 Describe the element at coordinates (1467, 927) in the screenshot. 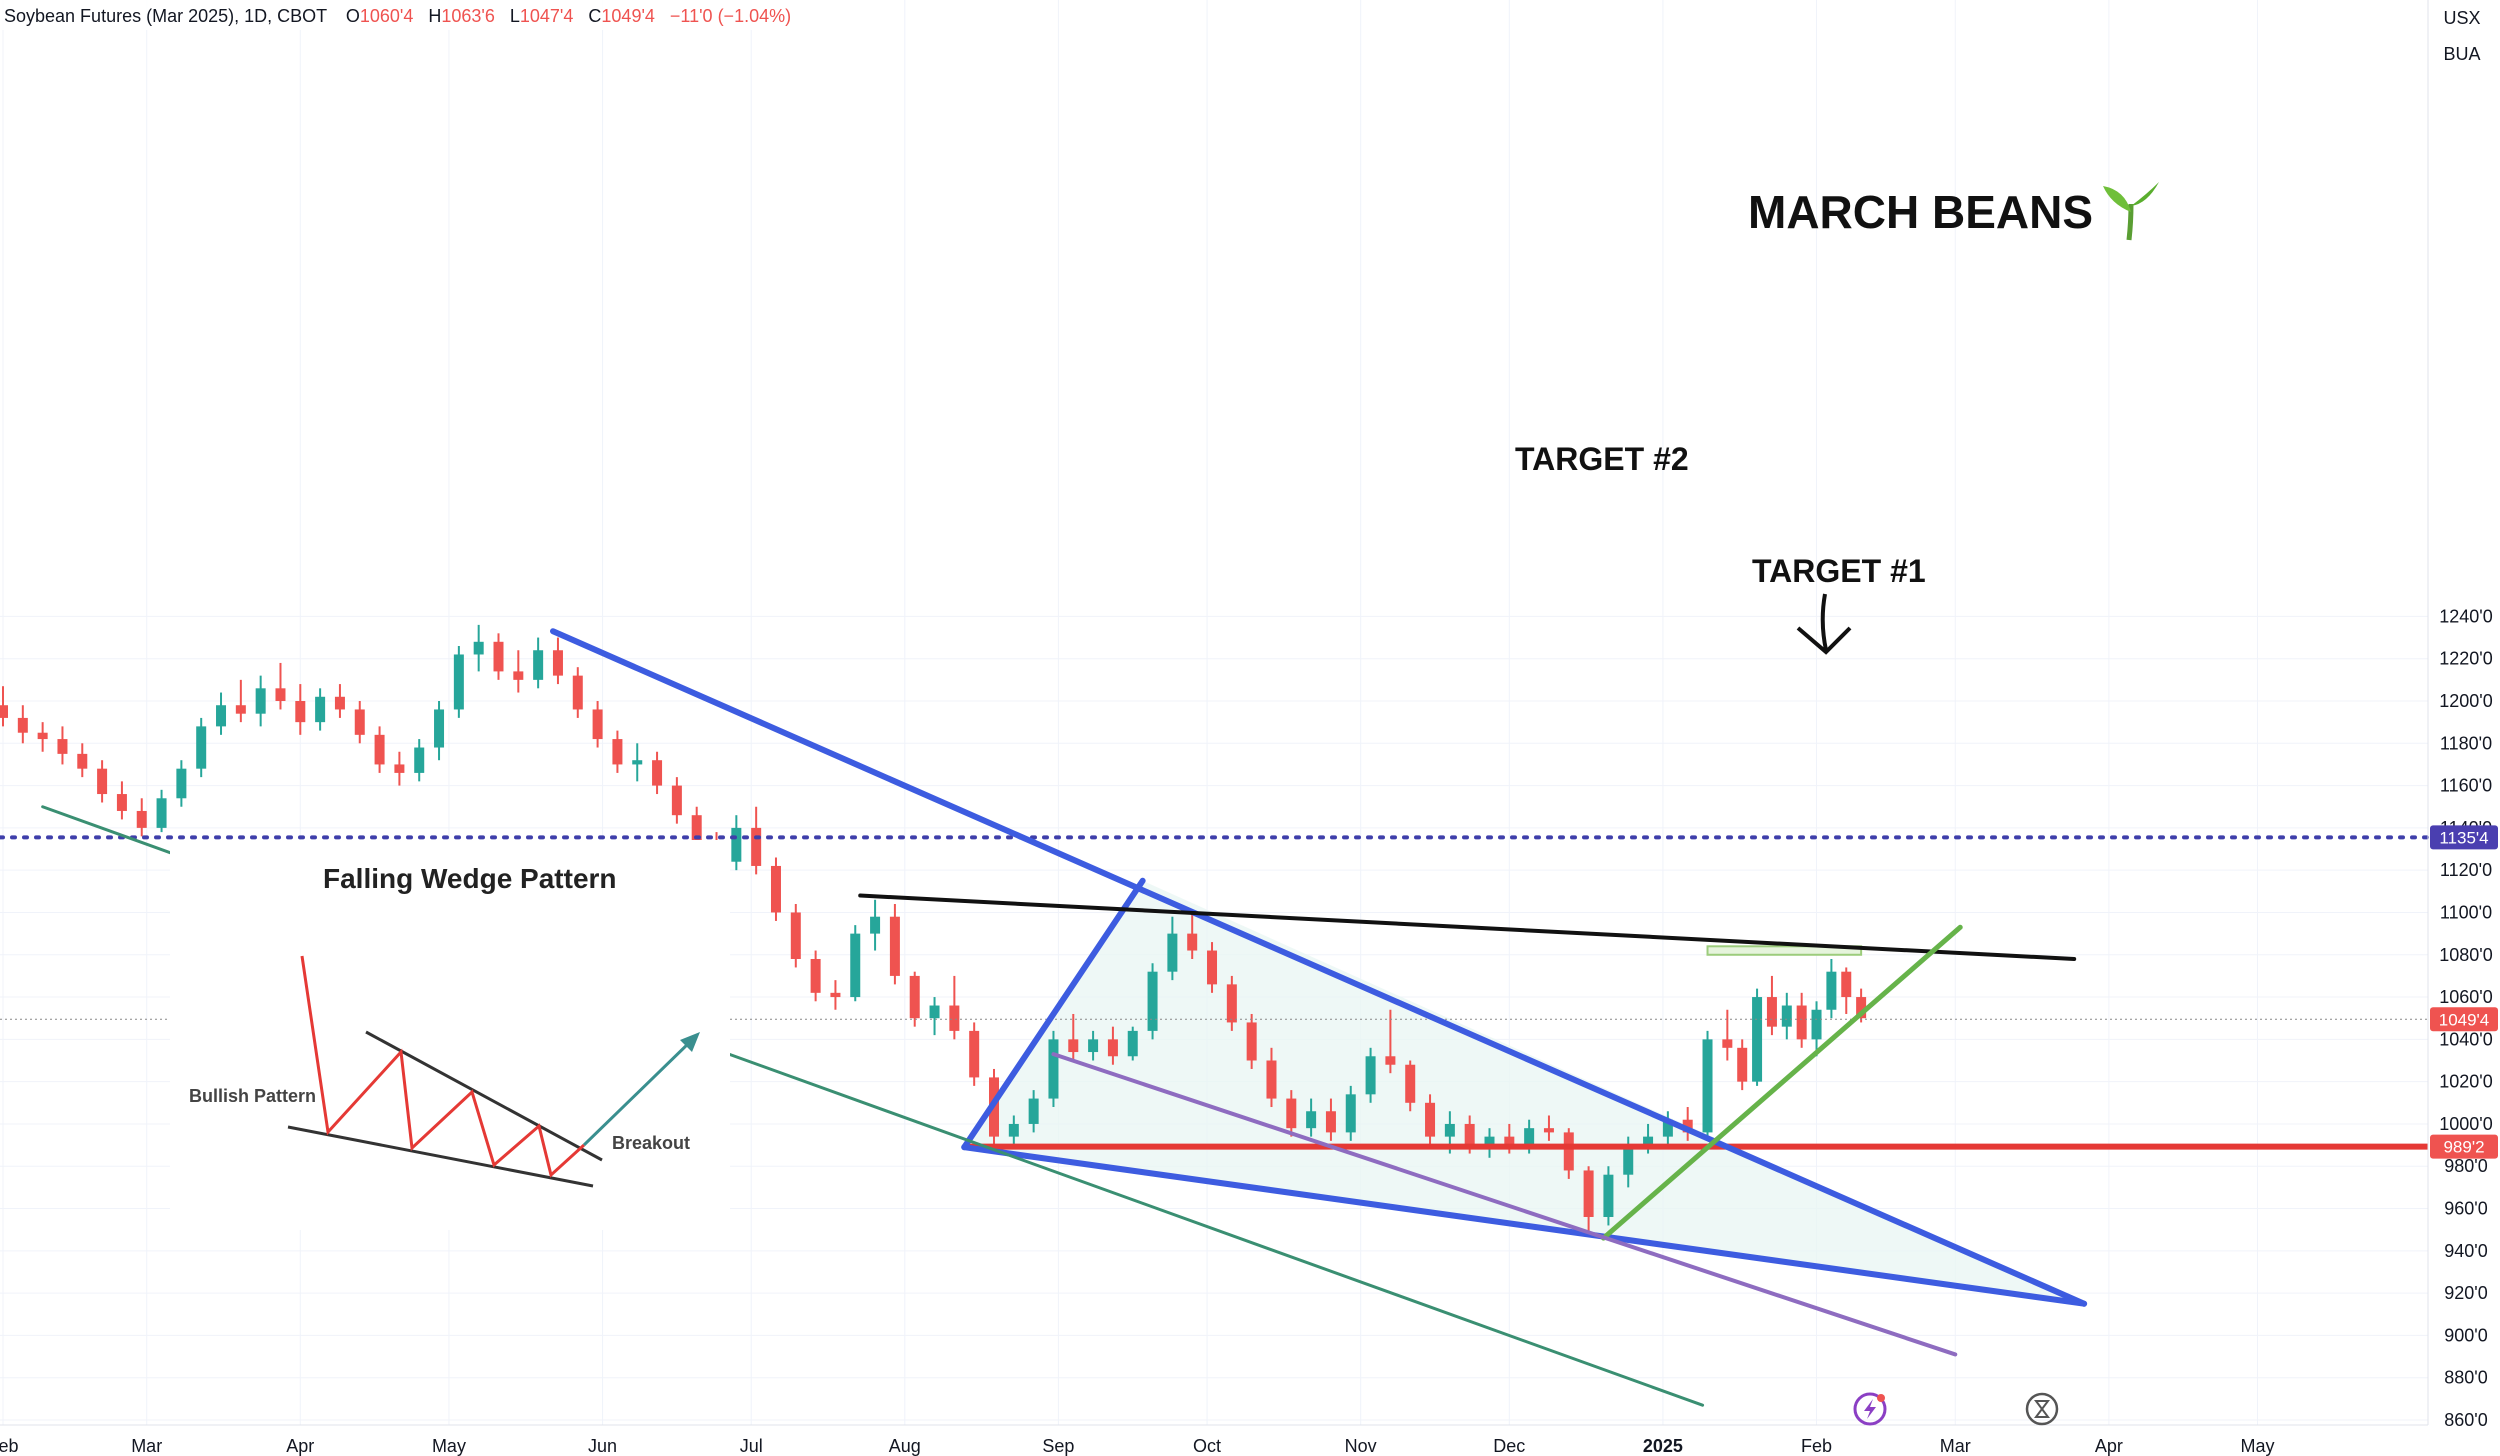

I see `resistance-line` at that location.